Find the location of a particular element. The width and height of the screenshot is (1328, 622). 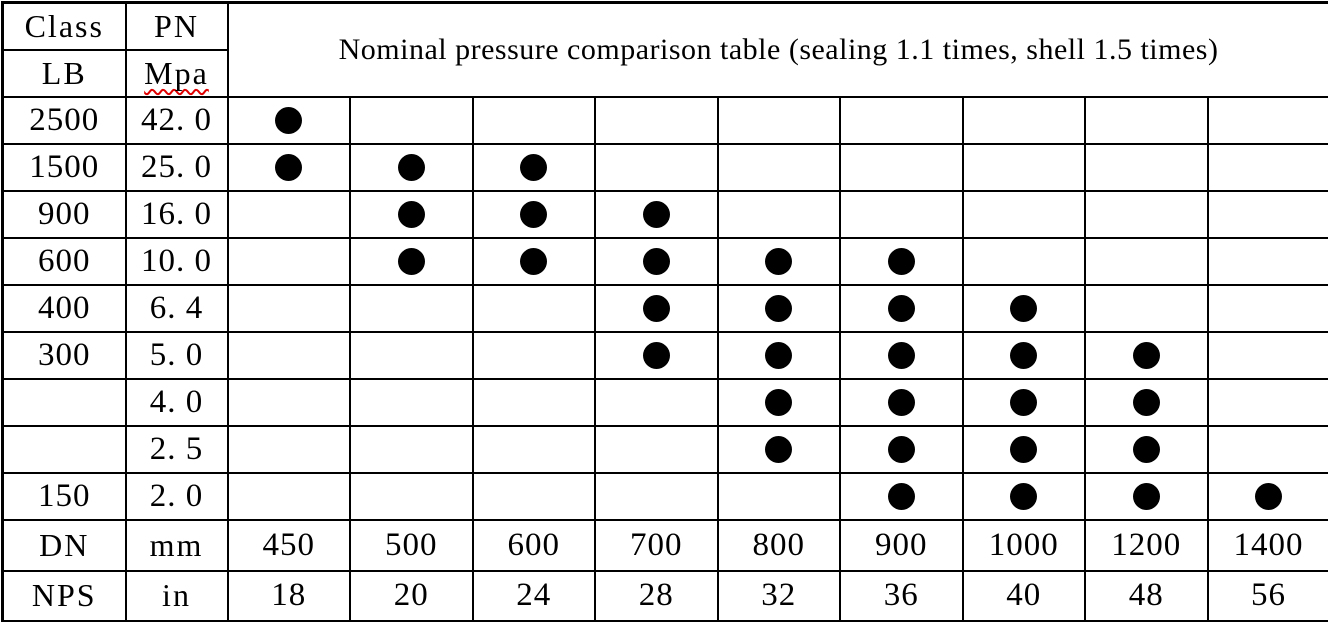

pn-mpa-cell: 6. 4 is located at coordinates (176, 308).